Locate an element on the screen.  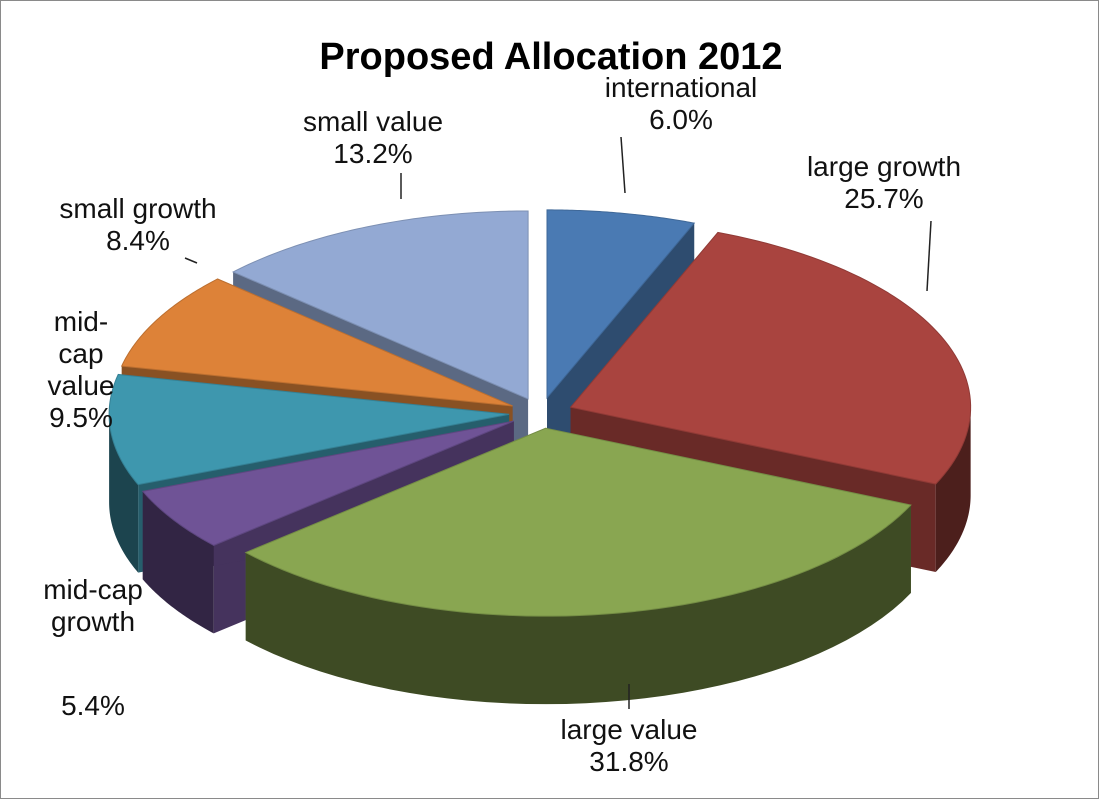
slice-large-value is located at coordinates (578, 522).